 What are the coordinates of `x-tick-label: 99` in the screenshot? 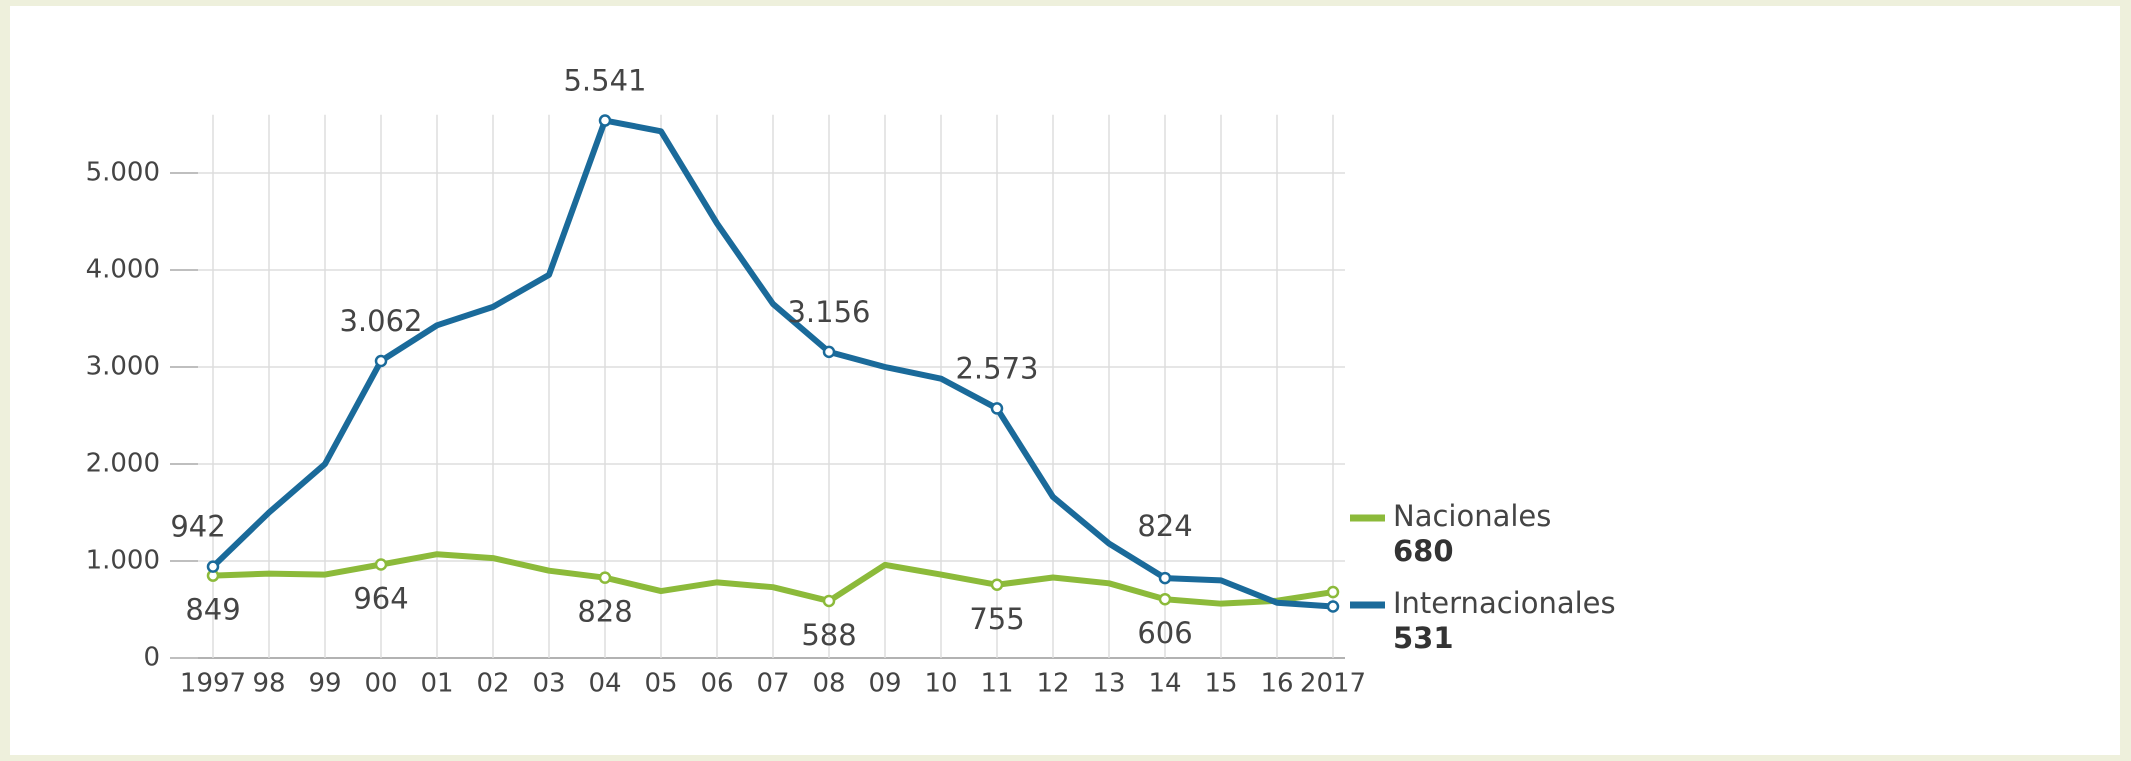 It's located at (324, 684).